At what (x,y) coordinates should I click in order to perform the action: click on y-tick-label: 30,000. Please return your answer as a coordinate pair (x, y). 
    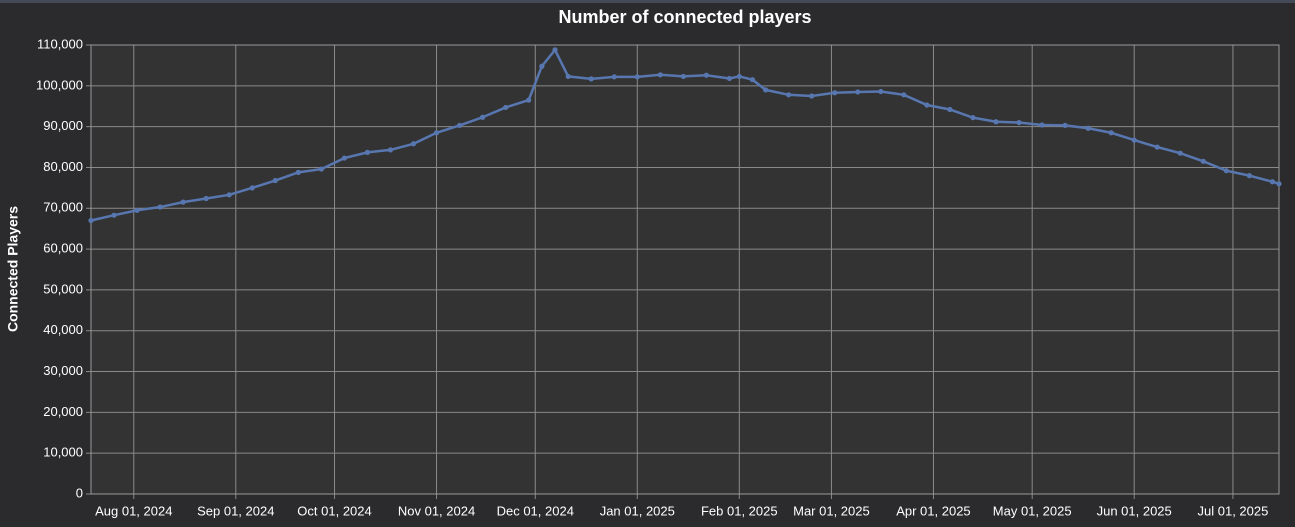
    Looking at the image, I should click on (63, 370).